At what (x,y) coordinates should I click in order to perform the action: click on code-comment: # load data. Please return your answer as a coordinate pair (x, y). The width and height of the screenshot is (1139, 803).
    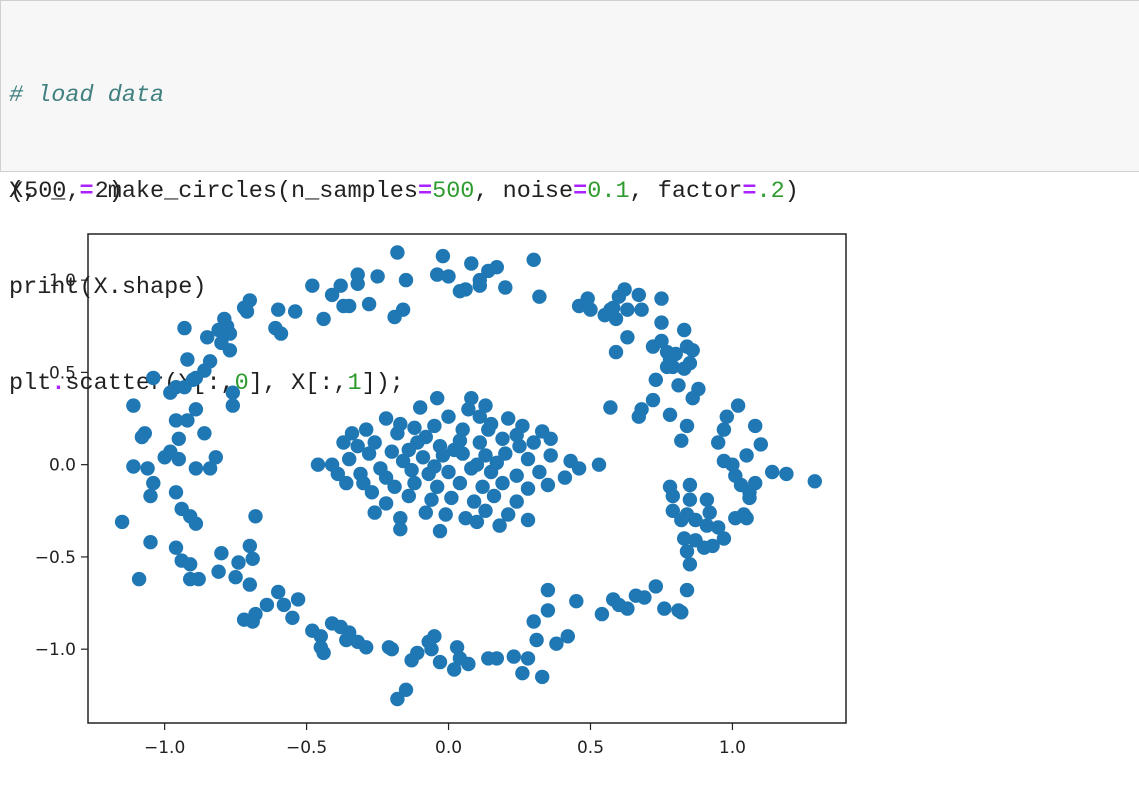
    Looking at the image, I should click on (87, 95).